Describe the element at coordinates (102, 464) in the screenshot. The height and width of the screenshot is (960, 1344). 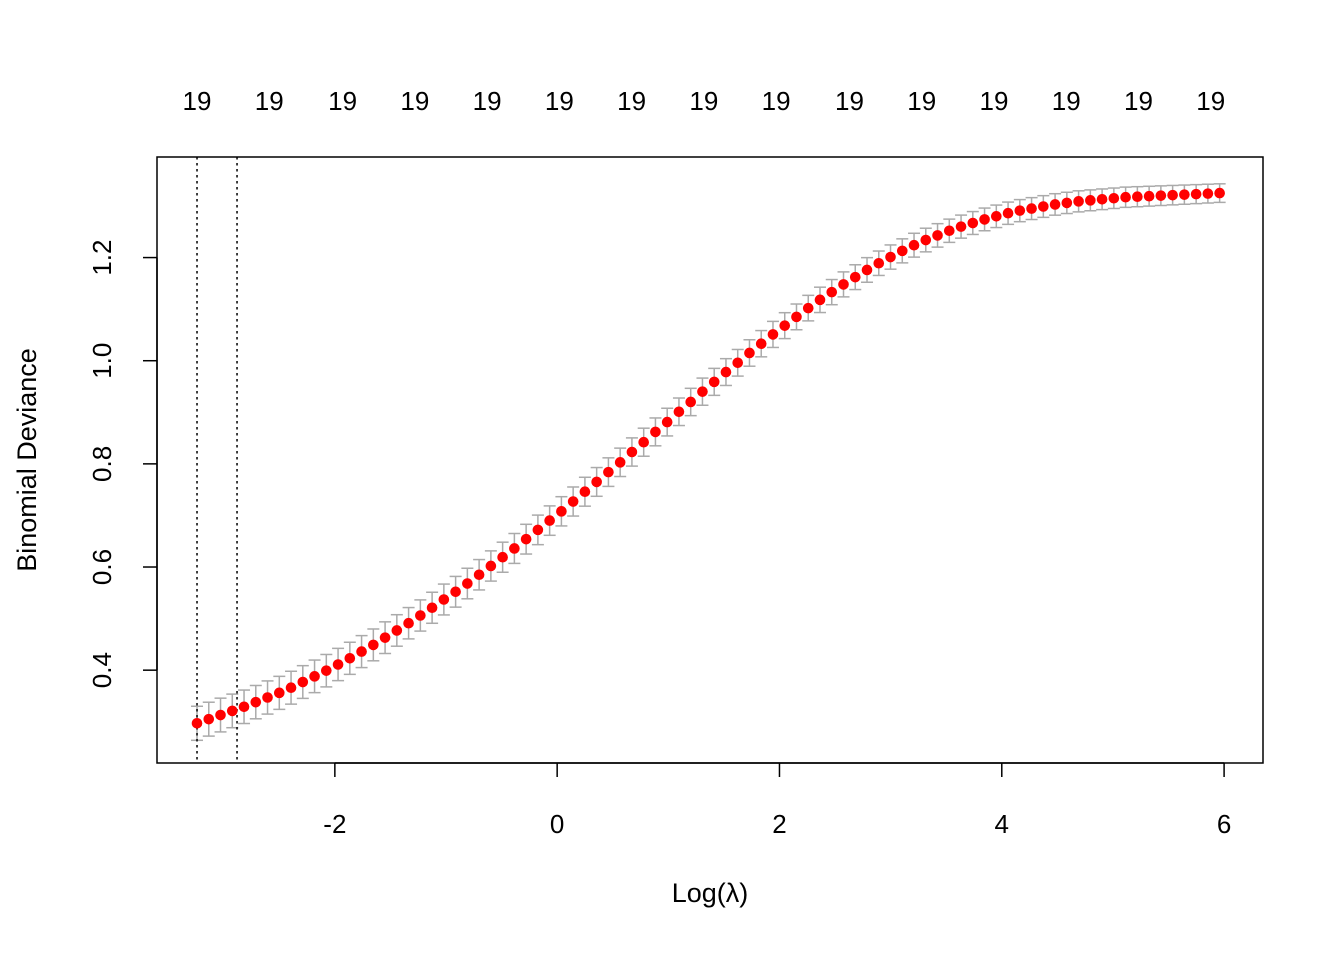
I see `y-tick-label: 0.8` at that location.